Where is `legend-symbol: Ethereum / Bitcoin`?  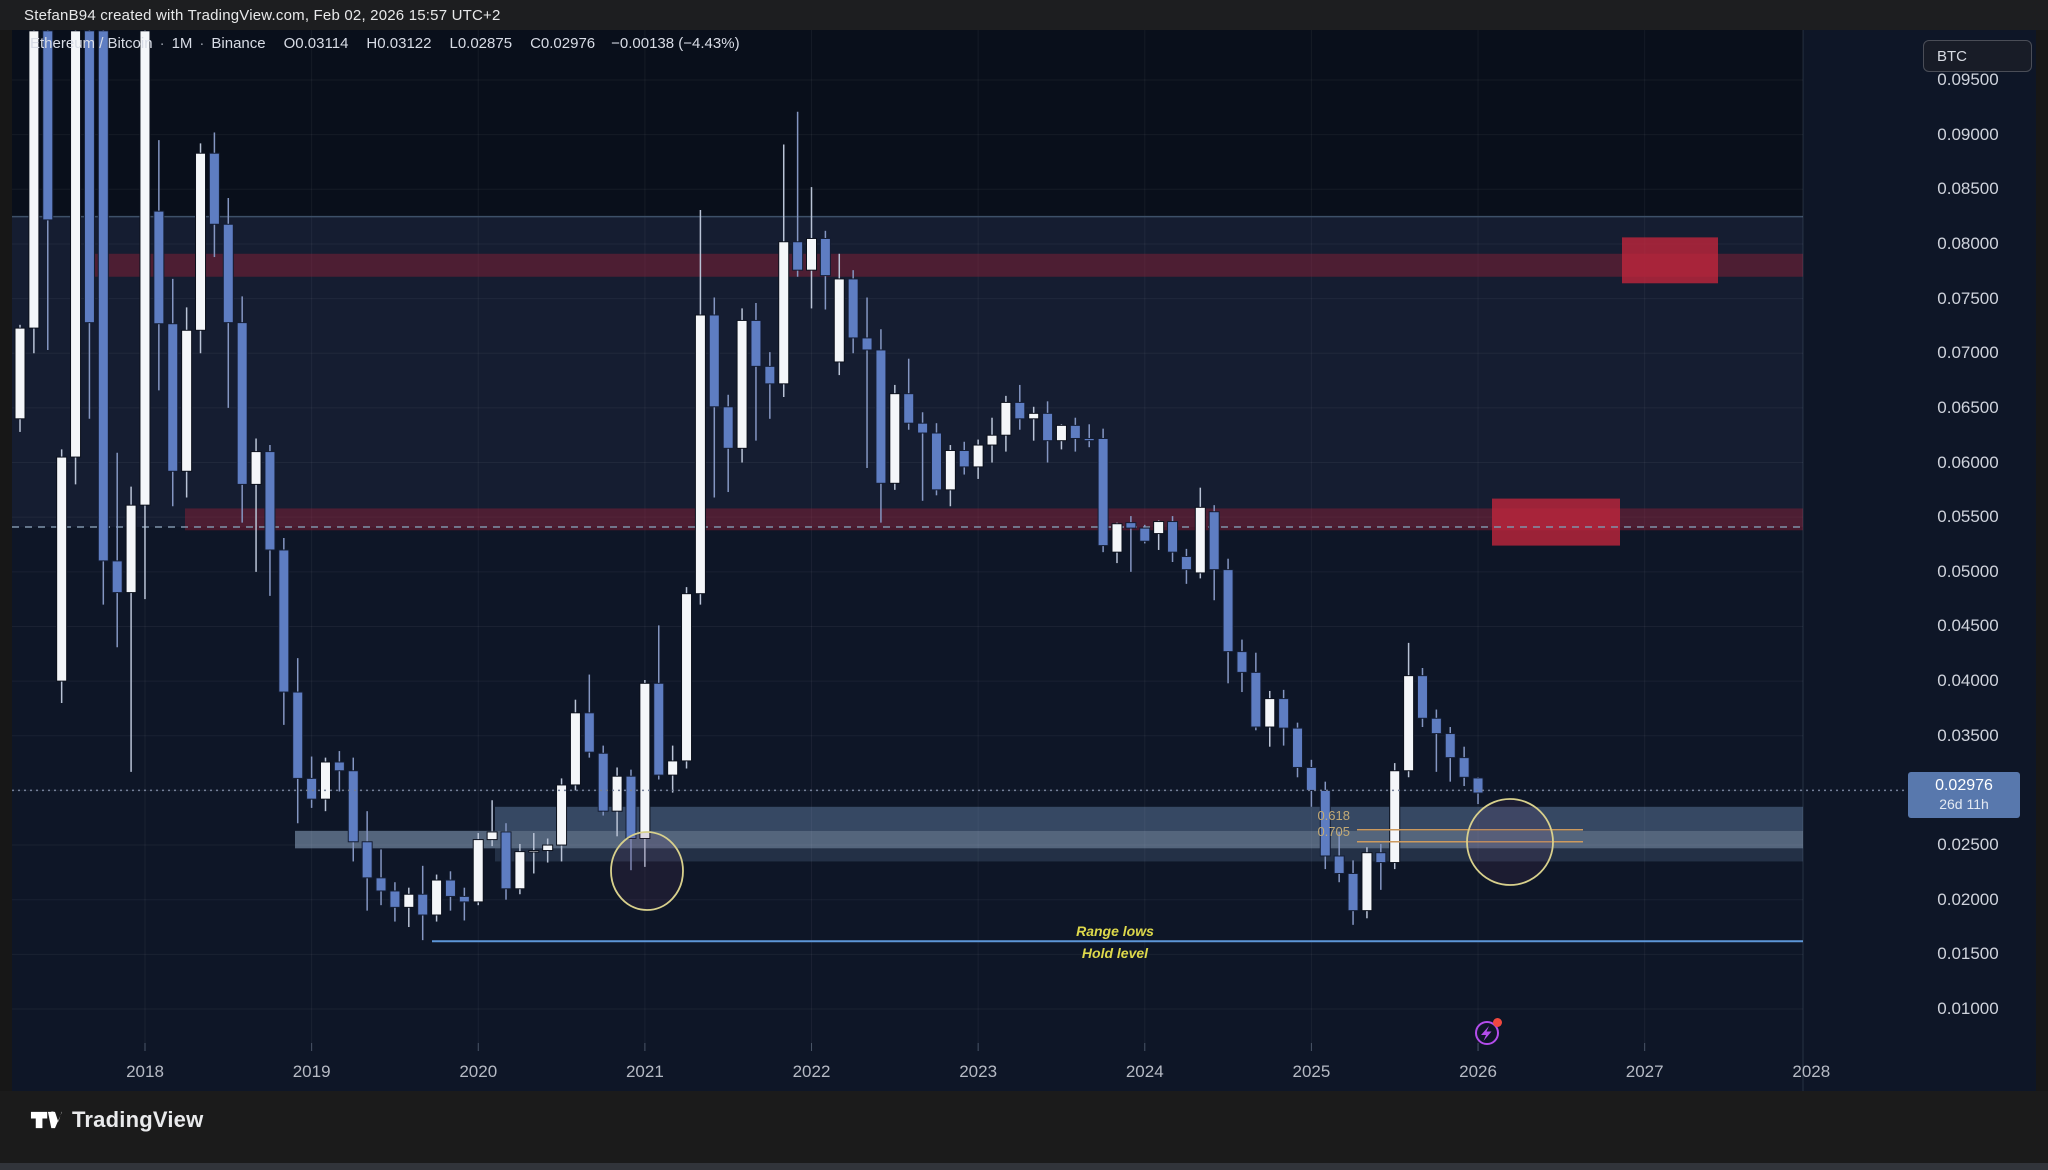 legend-symbol: Ethereum / Bitcoin is located at coordinates (91, 43).